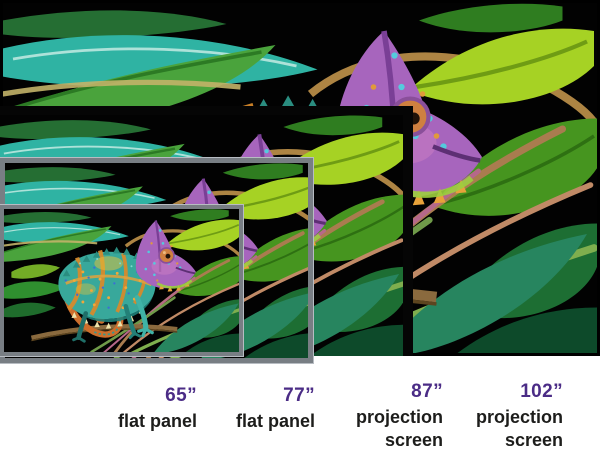  I want to click on label-77-size: 77”, so click(299, 395).